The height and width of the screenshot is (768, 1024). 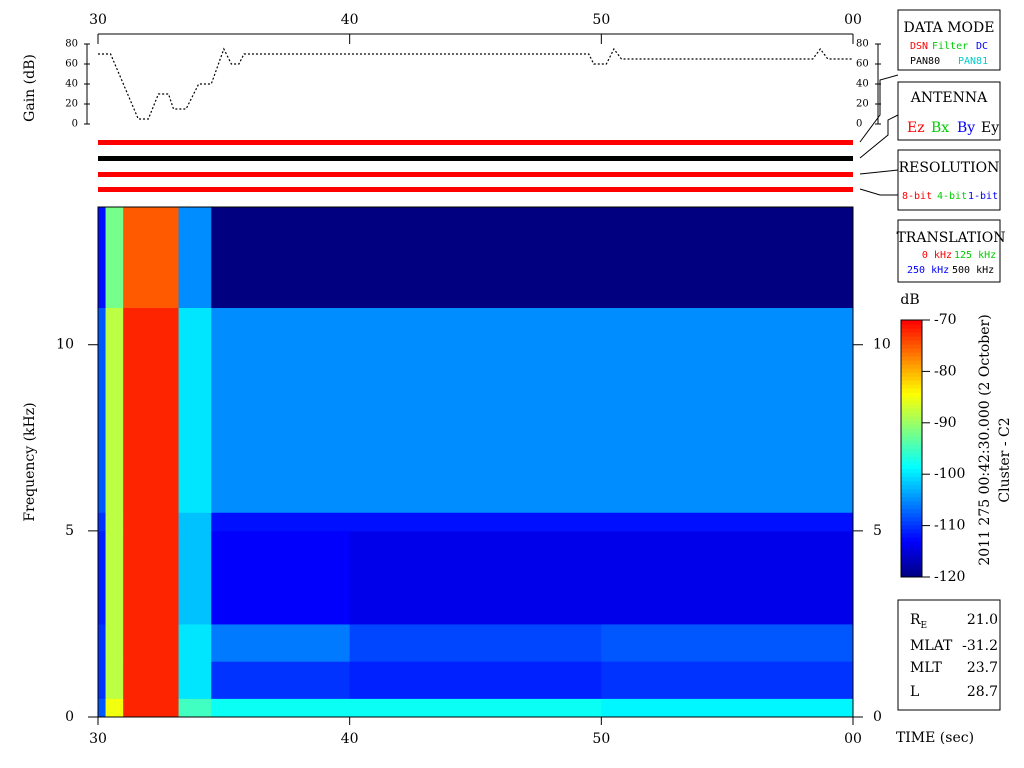 What do you see at coordinates (982, 668) in the screenshot?
I see `ephemeris-value: 23.7` at bounding box center [982, 668].